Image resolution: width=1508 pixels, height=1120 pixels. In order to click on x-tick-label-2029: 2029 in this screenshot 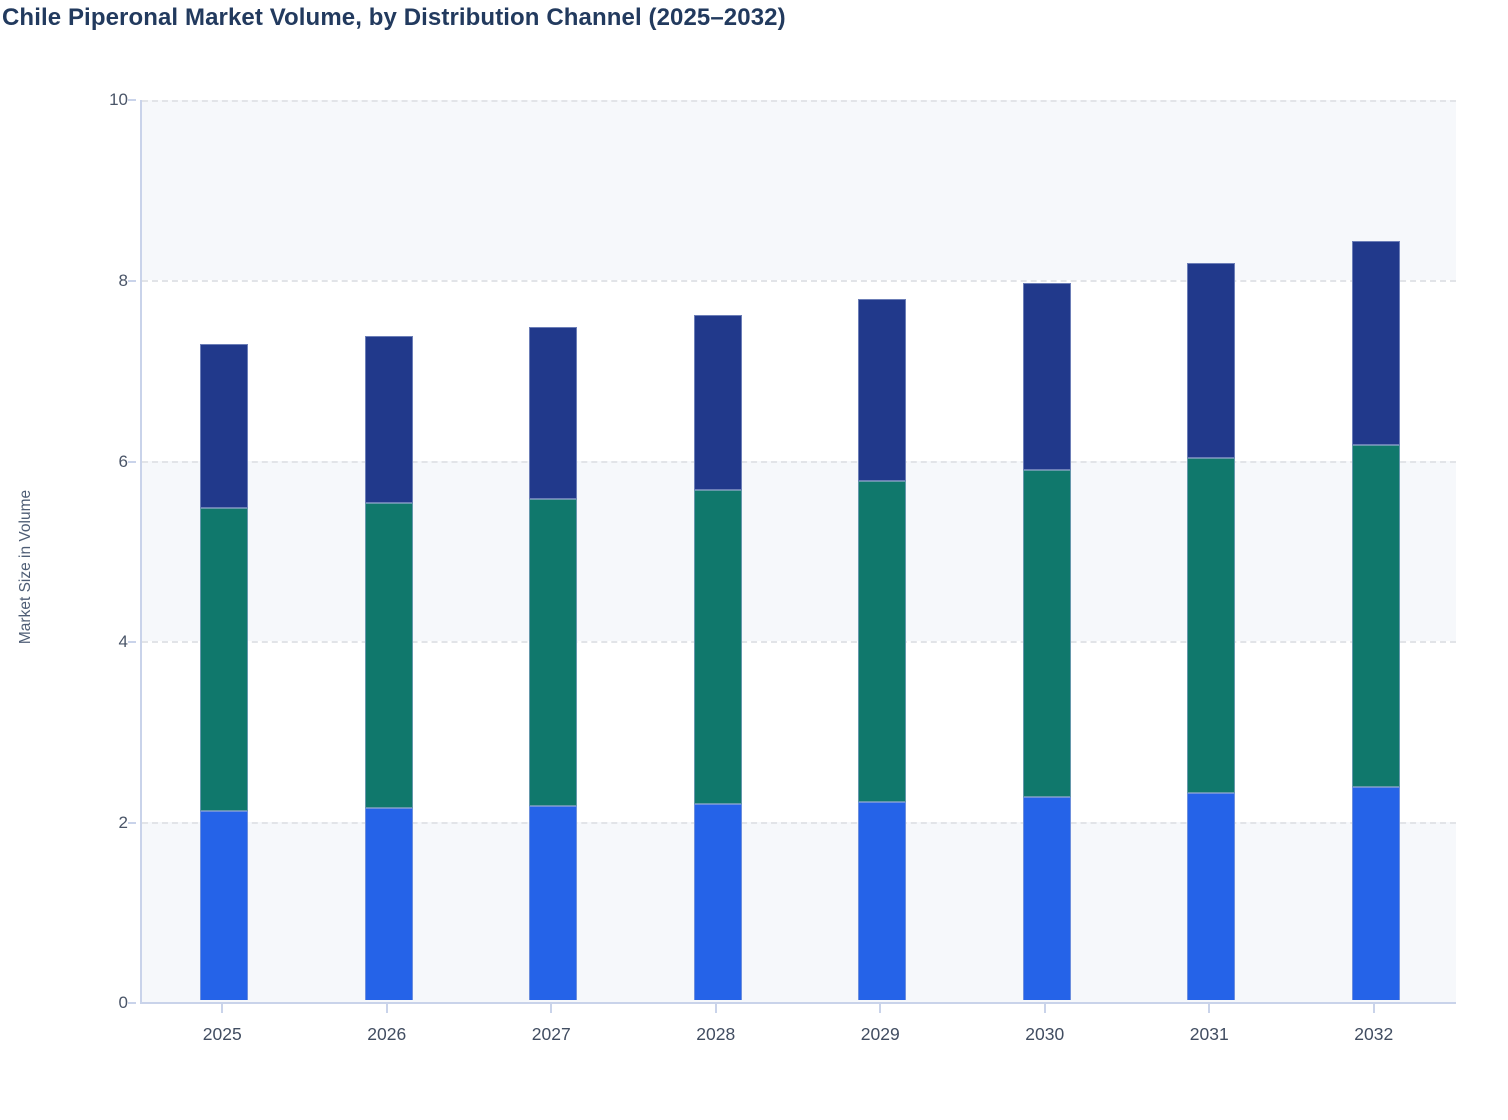, I will do `click(880, 1034)`.